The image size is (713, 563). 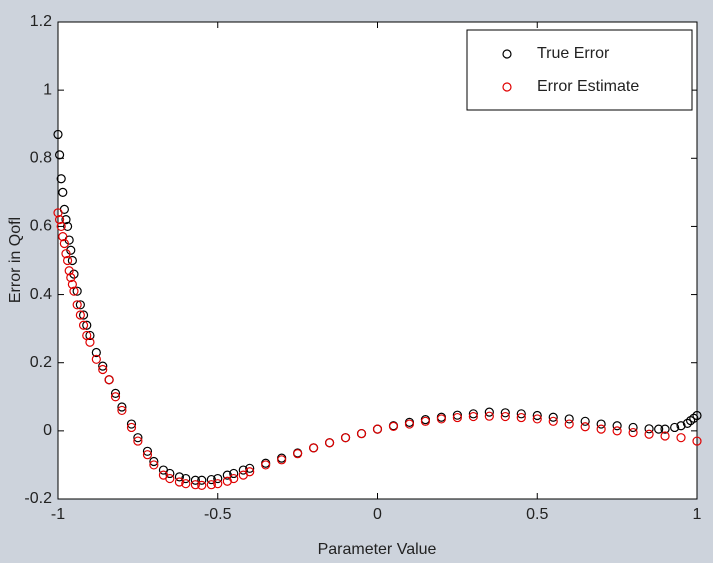 What do you see at coordinates (579, 70) in the screenshot?
I see `legend-box` at bounding box center [579, 70].